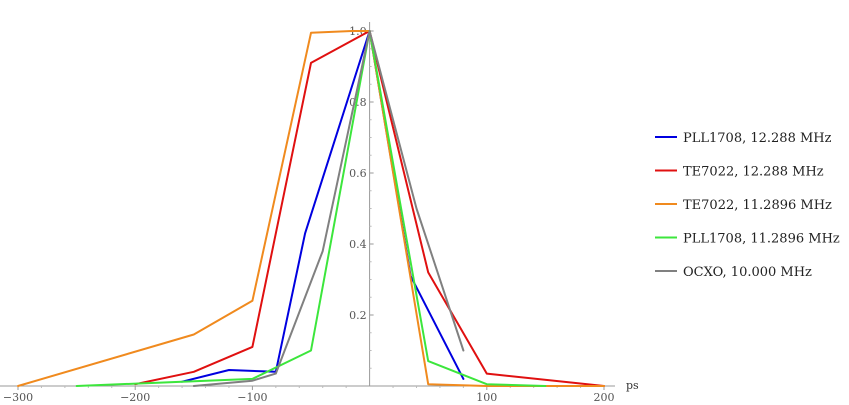 The height and width of the screenshot is (405, 849). Describe the element at coordinates (747, 272) in the screenshot. I see `legend-label: OCXO, 10.000 MHz` at that location.